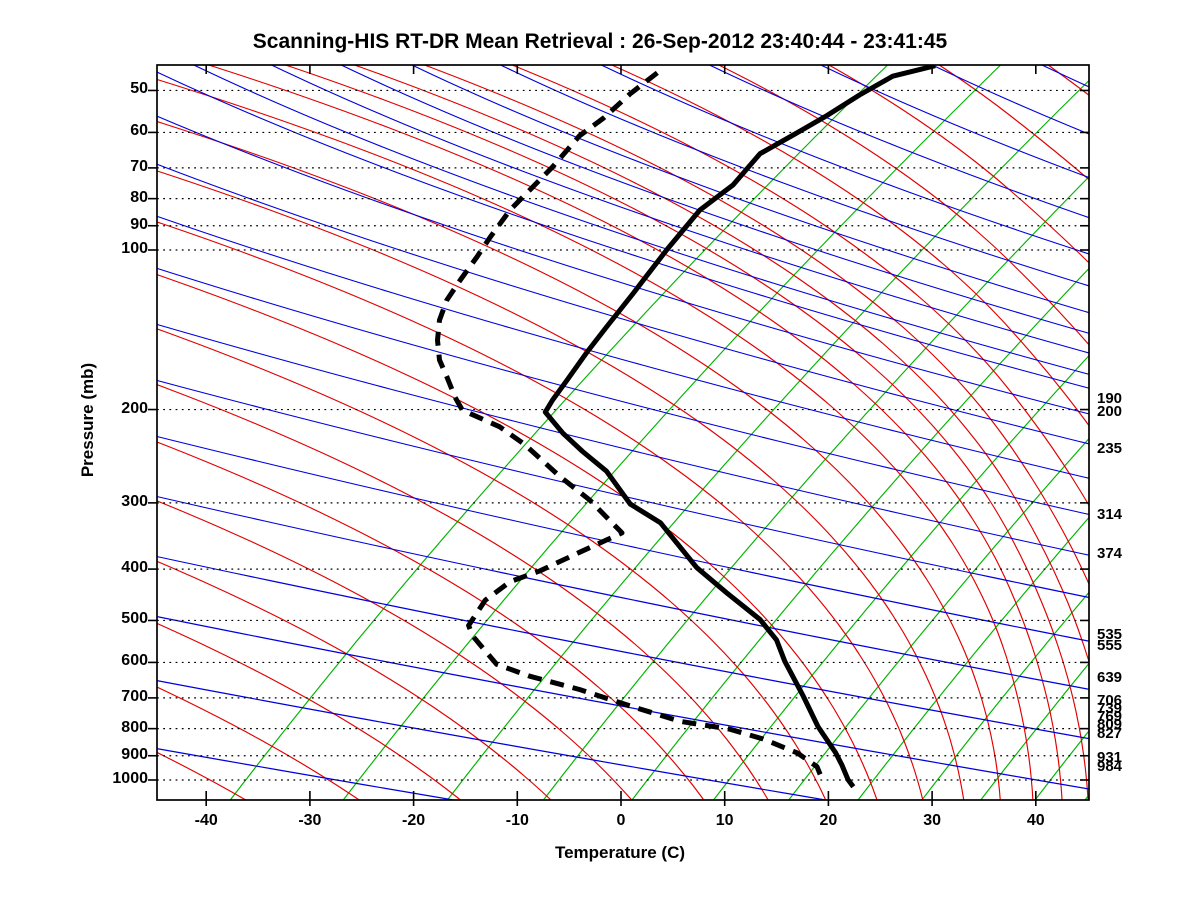 Image resolution: width=1200 pixels, height=900 pixels. I want to click on pressure-tick-label: 800, so click(134, 727).